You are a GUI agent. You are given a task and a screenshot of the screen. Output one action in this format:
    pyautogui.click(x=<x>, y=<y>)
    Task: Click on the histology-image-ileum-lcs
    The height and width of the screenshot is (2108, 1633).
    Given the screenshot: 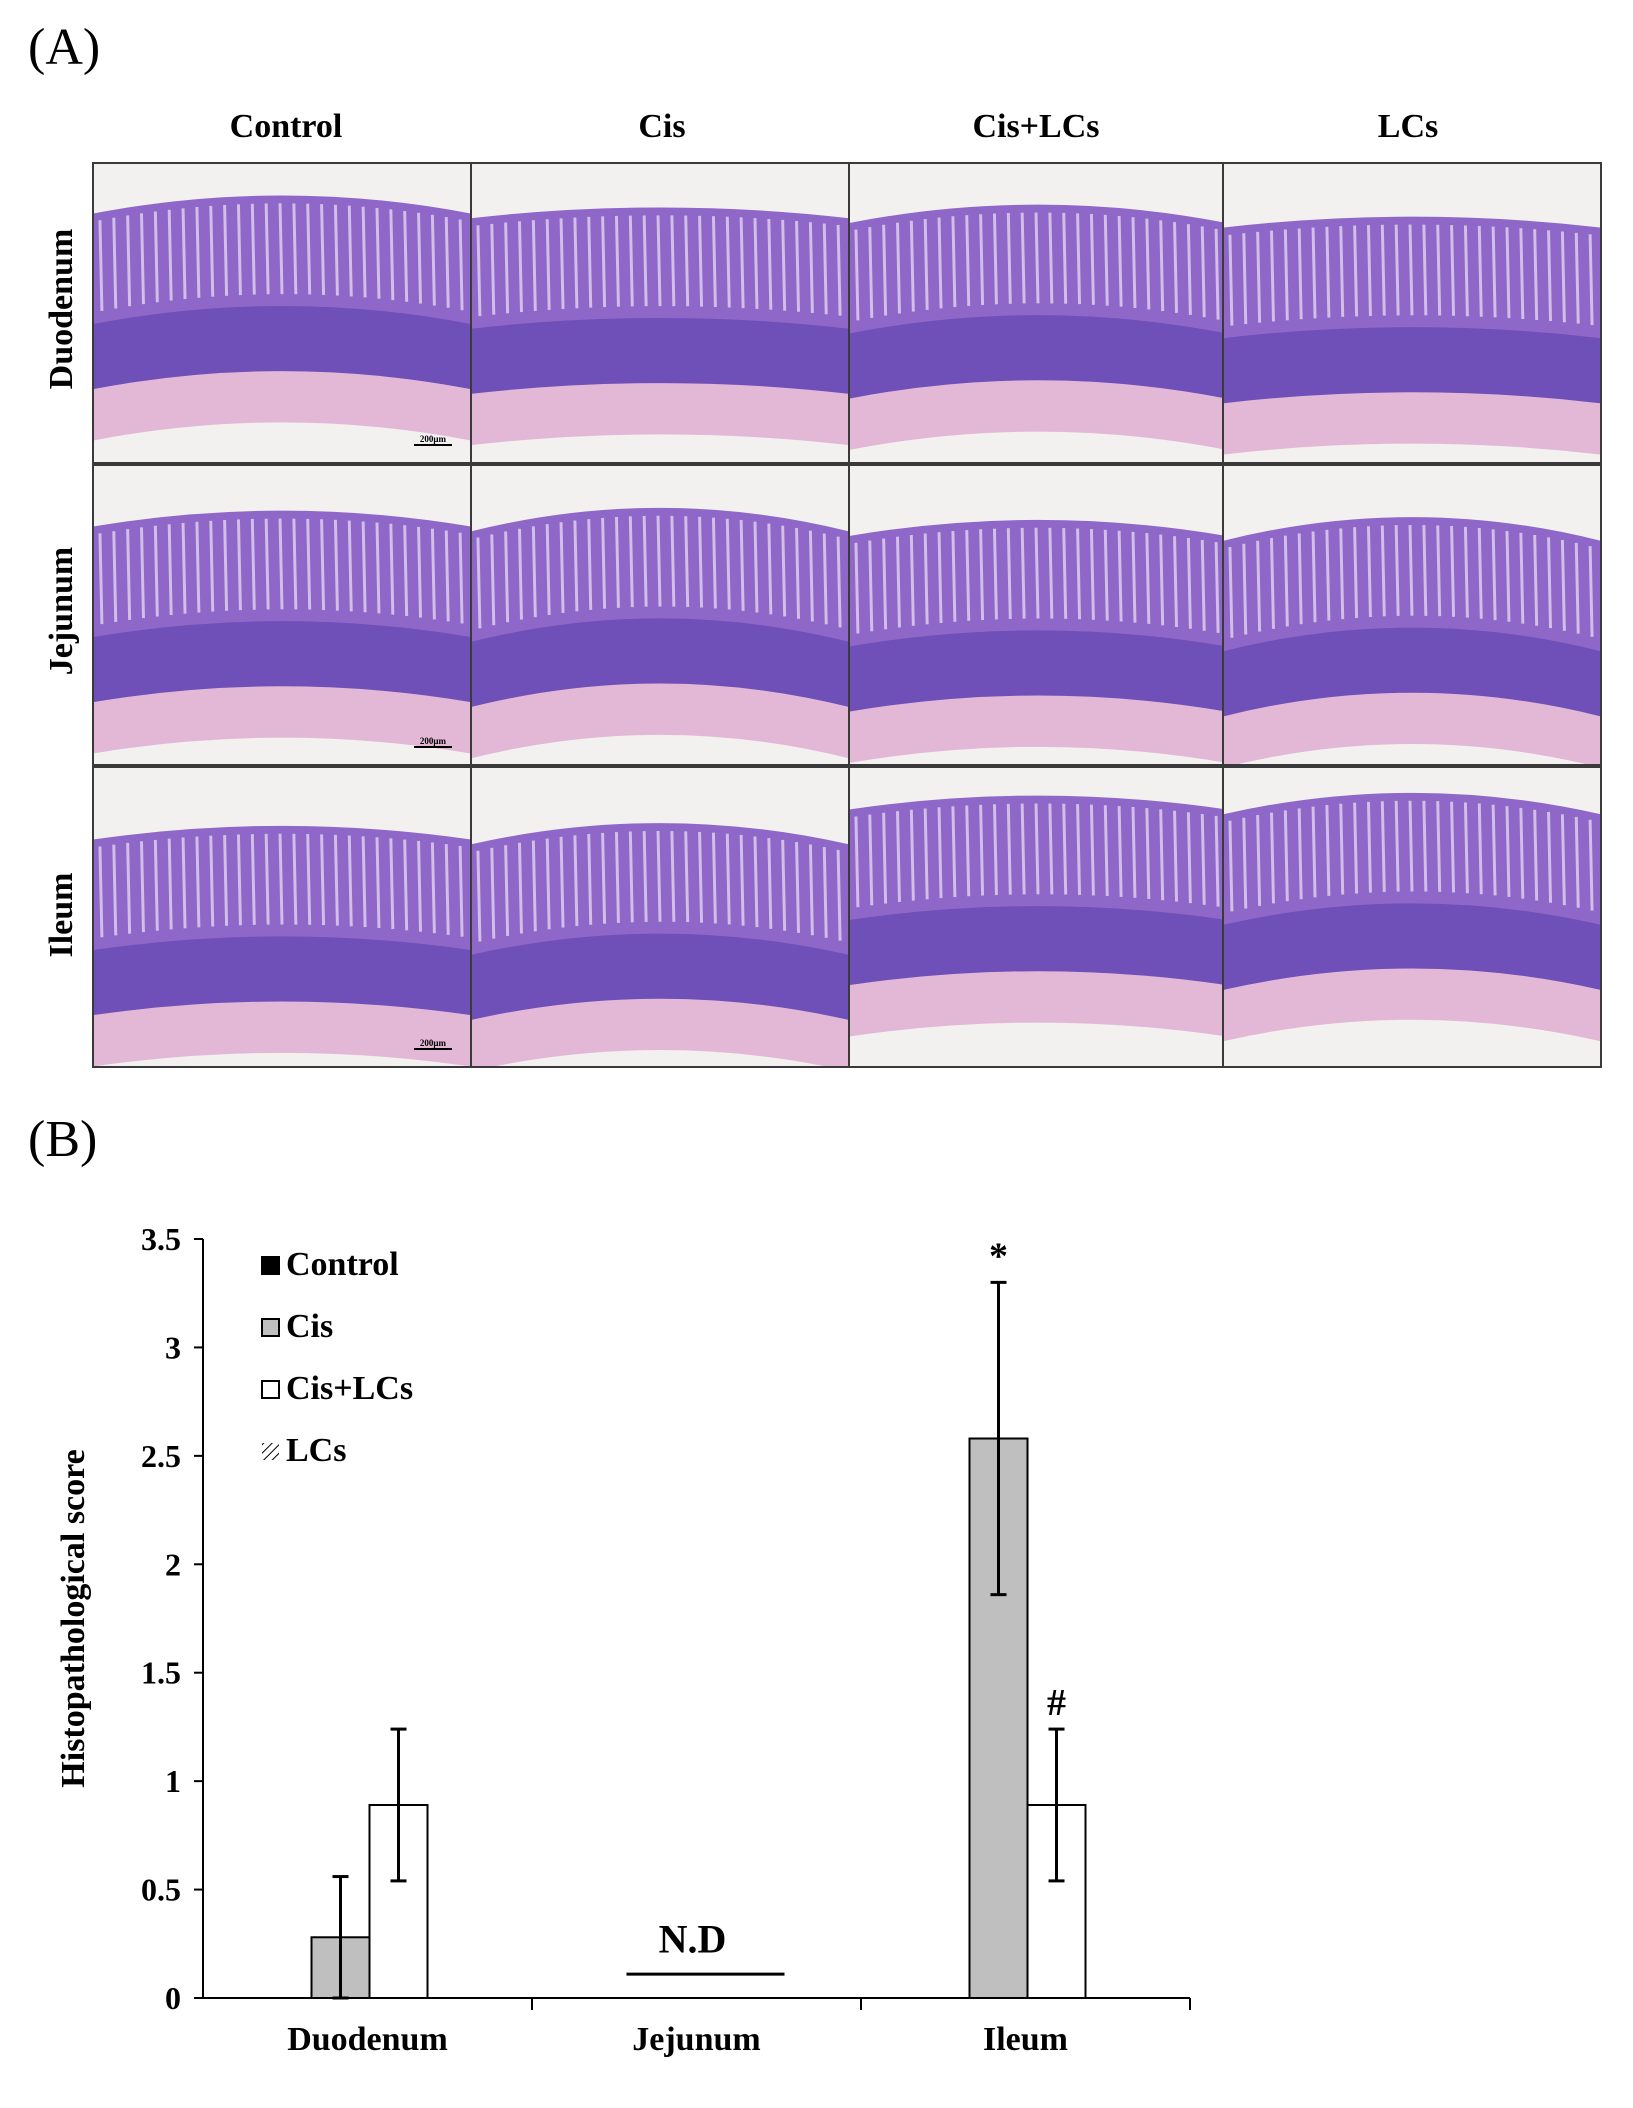 What is the action you would take?
    pyautogui.click(x=1412, y=917)
    